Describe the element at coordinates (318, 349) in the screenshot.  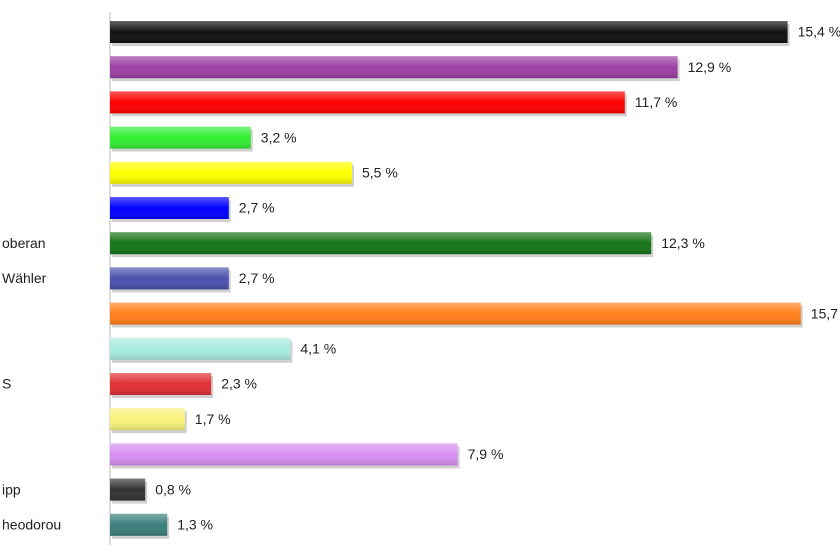
I see `value-label: 4,1 %` at that location.